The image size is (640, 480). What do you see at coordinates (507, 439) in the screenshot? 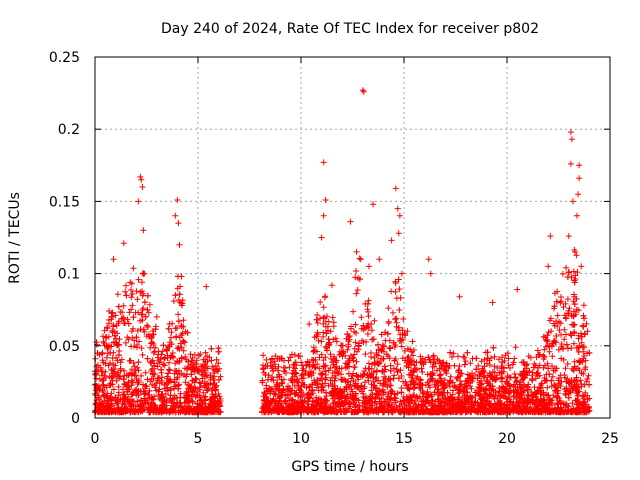
I see `x-tick-label: 20` at bounding box center [507, 439].